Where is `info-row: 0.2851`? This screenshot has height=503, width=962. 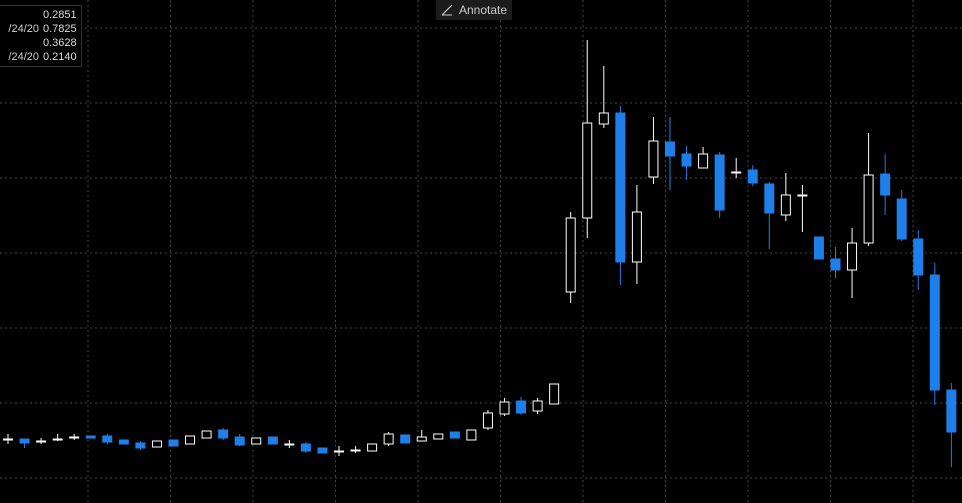
info-row: 0.2851 is located at coordinates (40, 15).